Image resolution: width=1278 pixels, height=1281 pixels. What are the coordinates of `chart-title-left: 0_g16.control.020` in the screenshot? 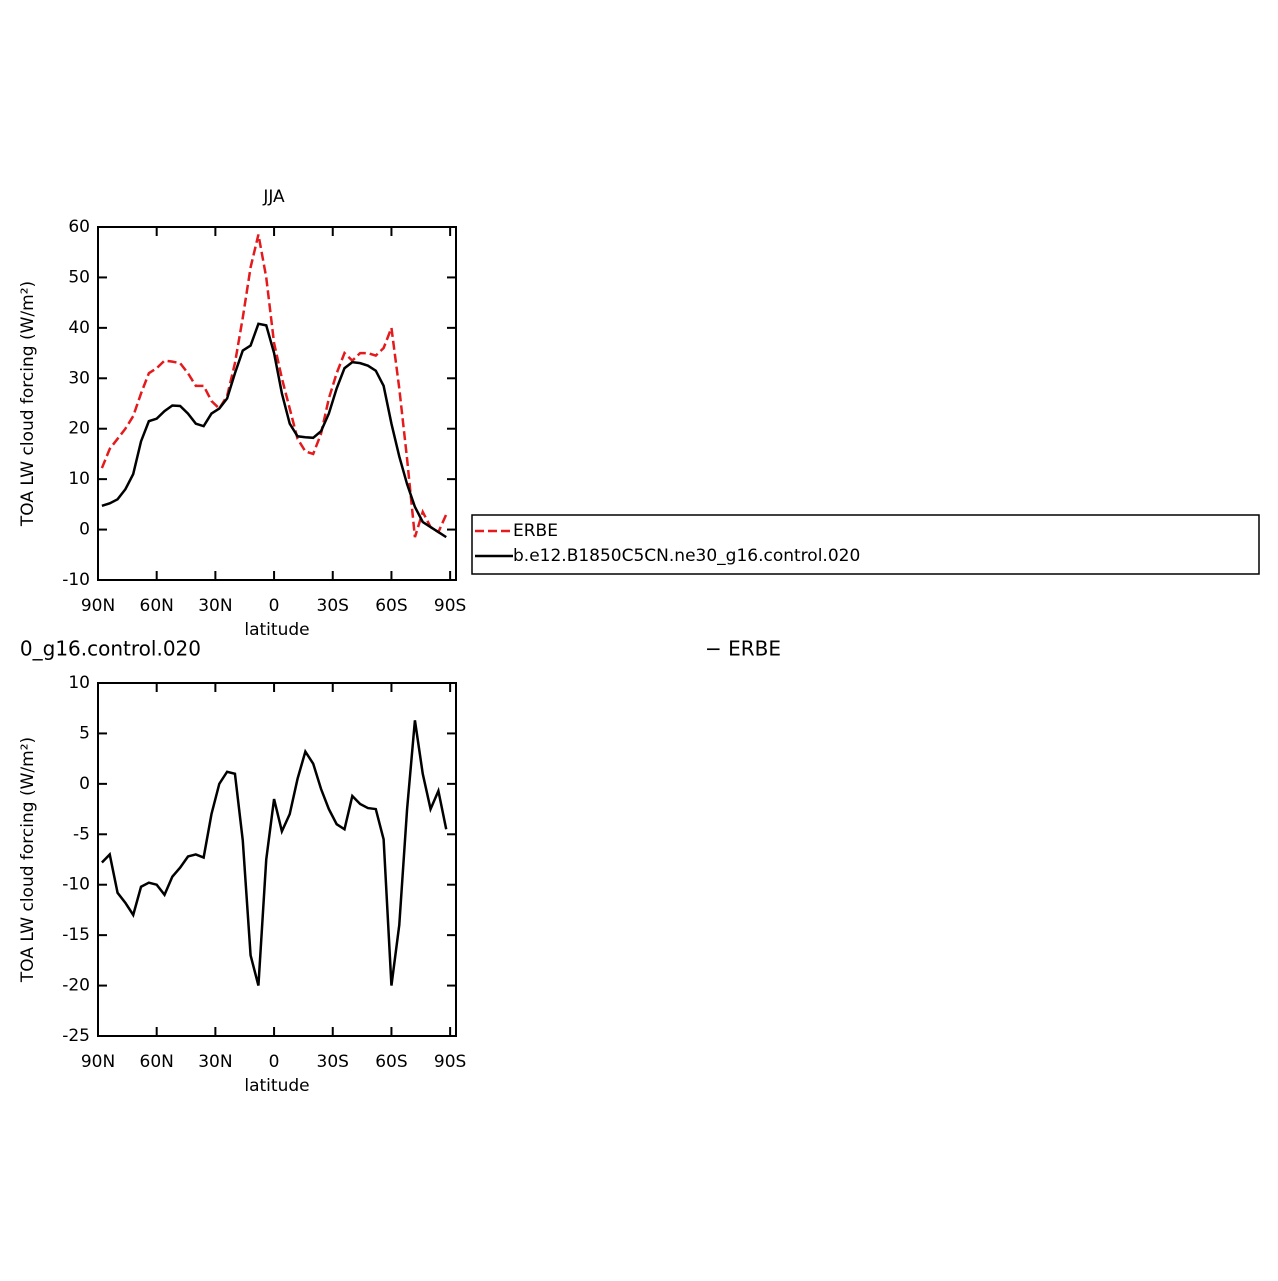 It's located at (110, 649).